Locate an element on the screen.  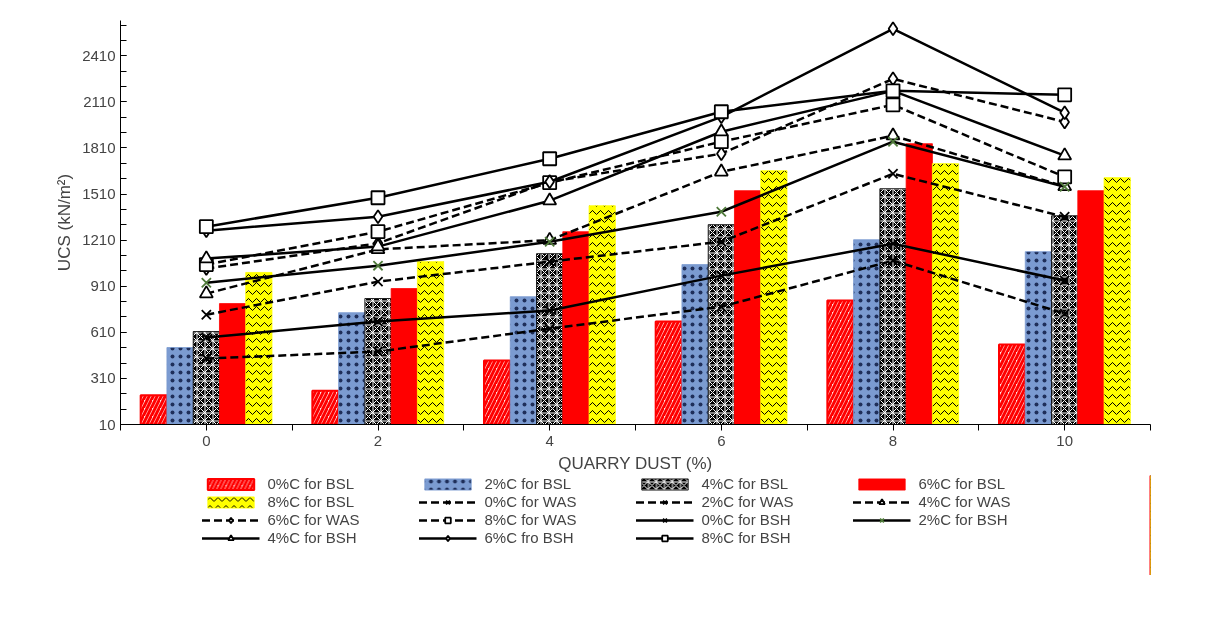
x-tick-label: 4 is located at coordinates (549, 440).